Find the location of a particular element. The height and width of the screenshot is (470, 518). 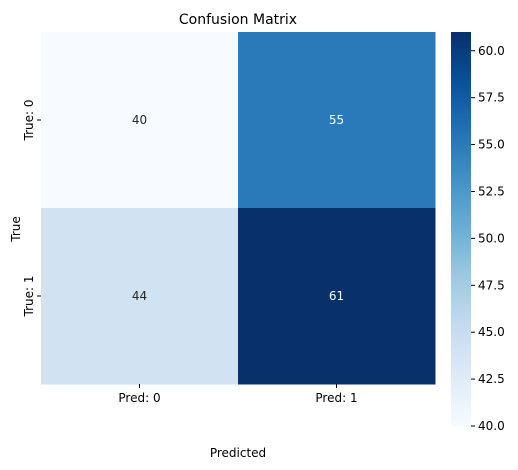

y-tick-label: True: 0 is located at coordinates (29, 121).